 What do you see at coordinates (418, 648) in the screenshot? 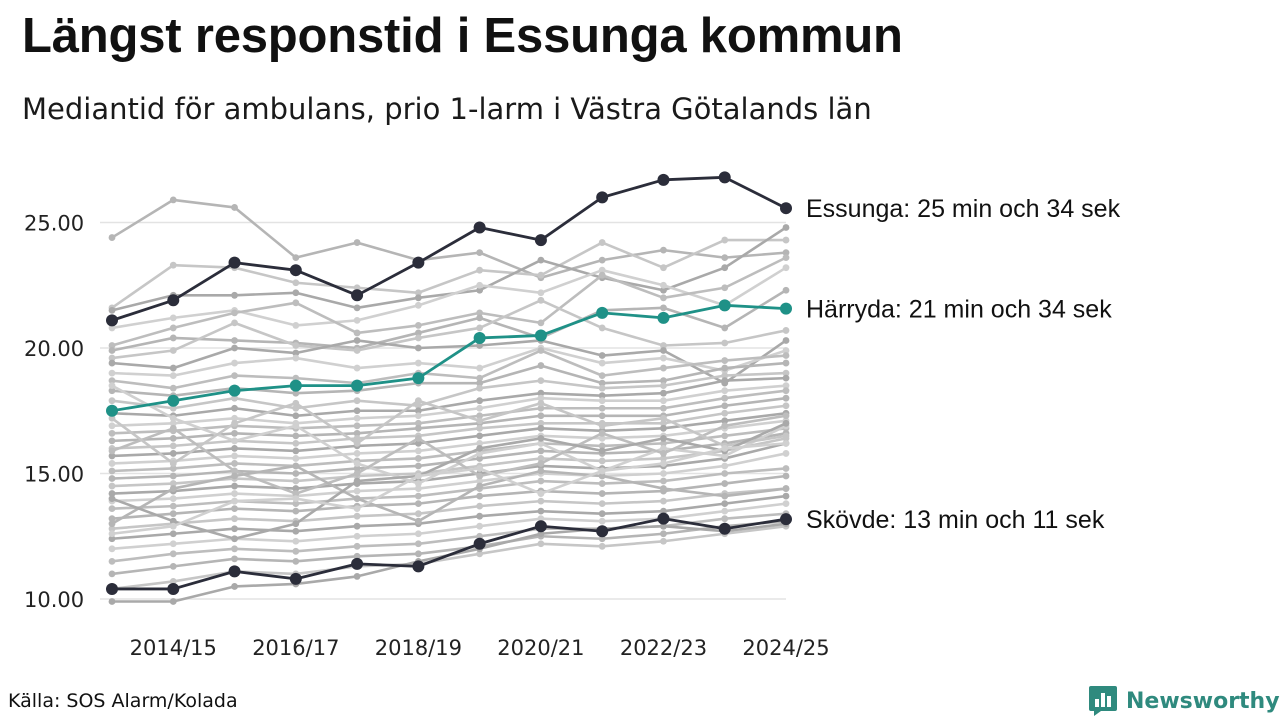
I see `x-tick-label: 2018/19` at bounding box center [418, 648].